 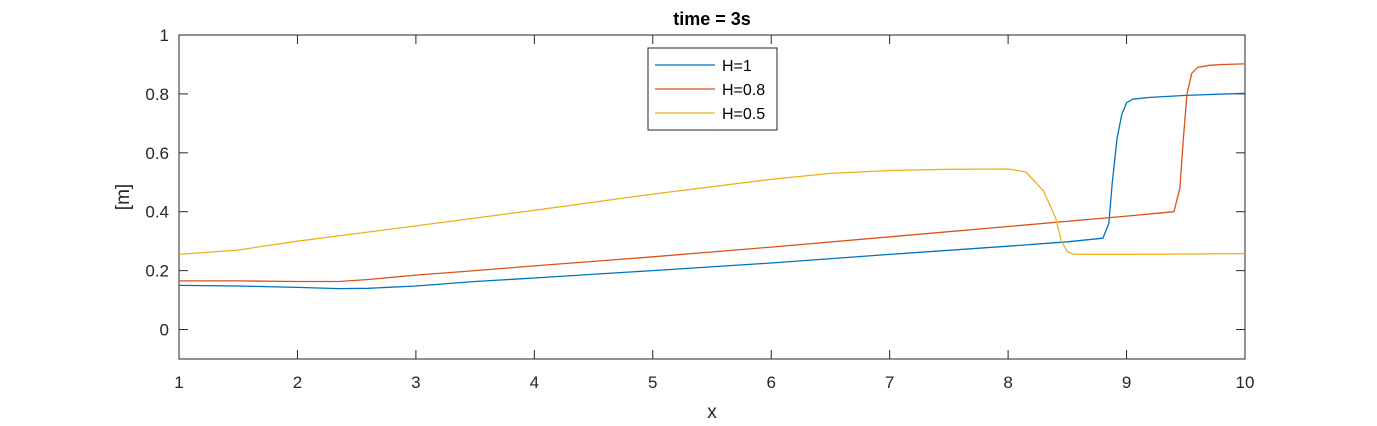 What do you see at coordinates (770, 382) in the screenshot?
I see `x-tick-label: 6` at bounding box center [770, 382].